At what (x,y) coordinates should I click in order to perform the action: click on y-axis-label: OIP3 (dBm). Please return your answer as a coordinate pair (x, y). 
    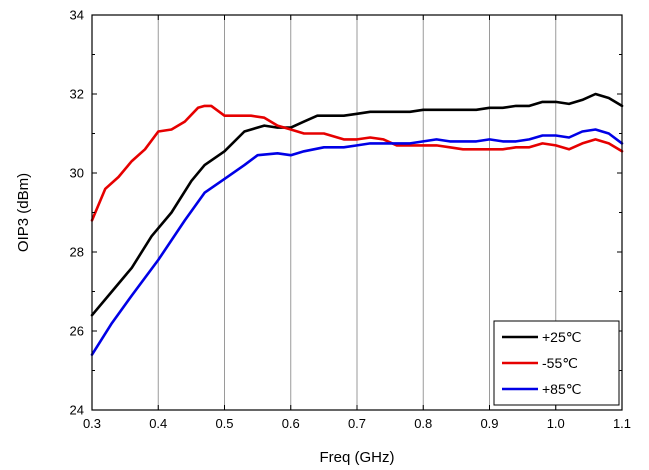
    Looking at the image, I should click on (23, 212).